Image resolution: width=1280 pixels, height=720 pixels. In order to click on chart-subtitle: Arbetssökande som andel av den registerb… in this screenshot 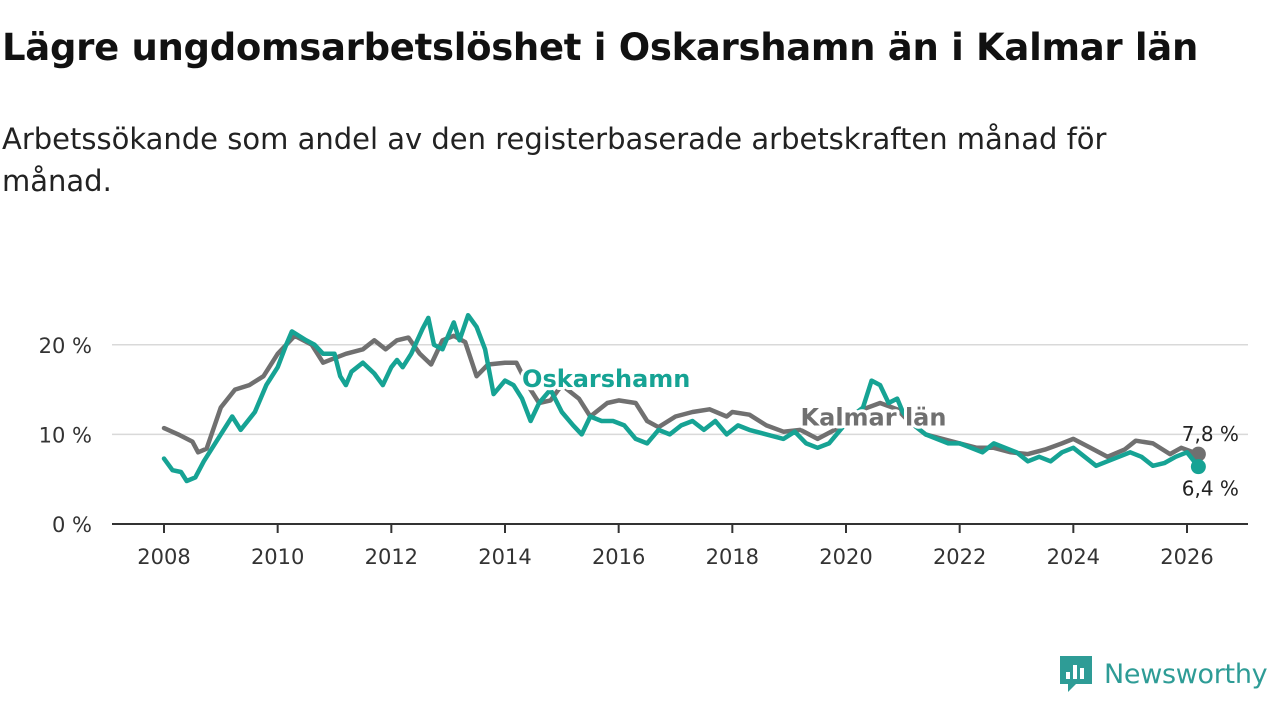, I will do `click(554, 160)`.